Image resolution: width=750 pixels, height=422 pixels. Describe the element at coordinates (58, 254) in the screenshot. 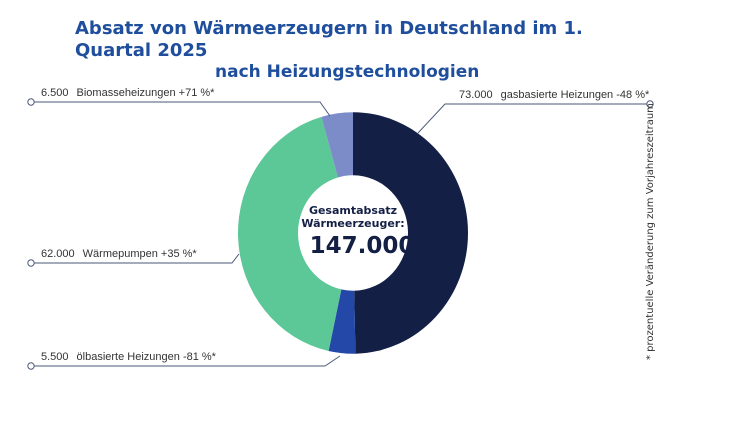

I see `slice-value: 62.000` at that location.